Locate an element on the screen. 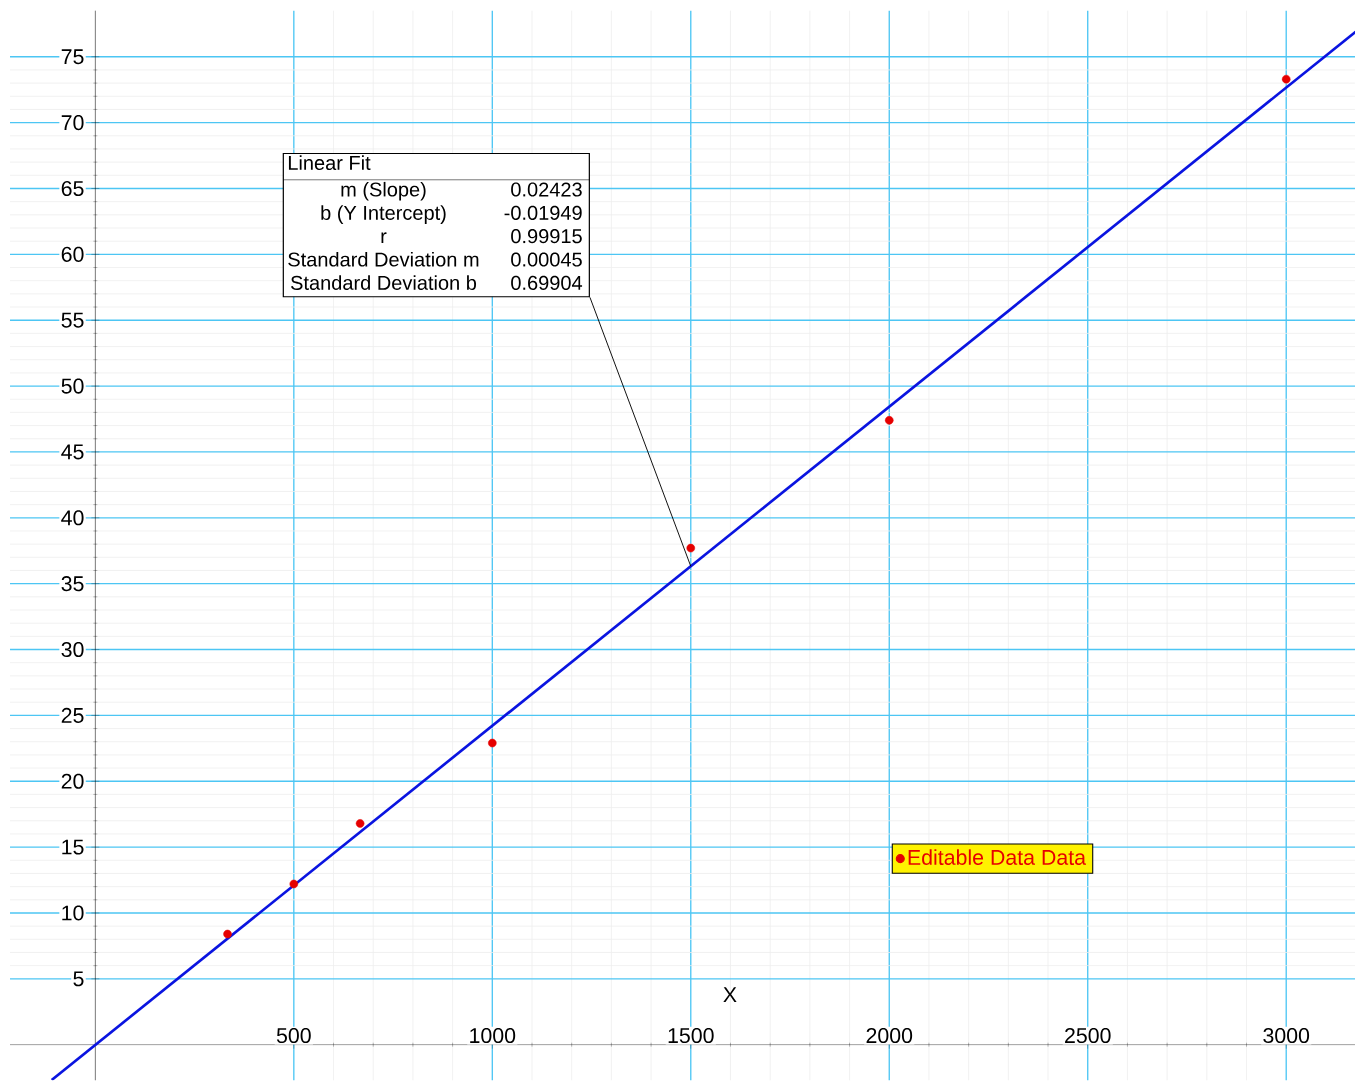  y-tick-label: 30 is located at coordinates (72, 649).